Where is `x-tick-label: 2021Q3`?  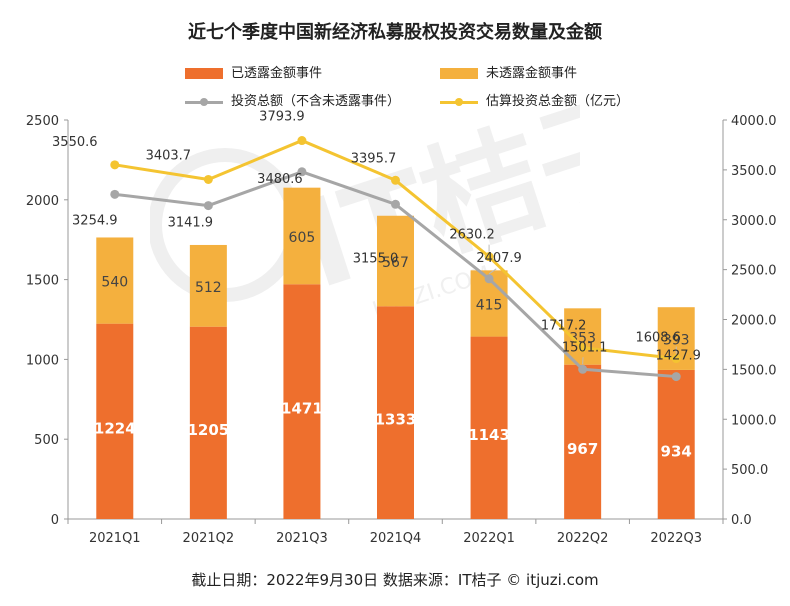
x-tick-label: 2021Q3 is located at coordinates (302, 538).